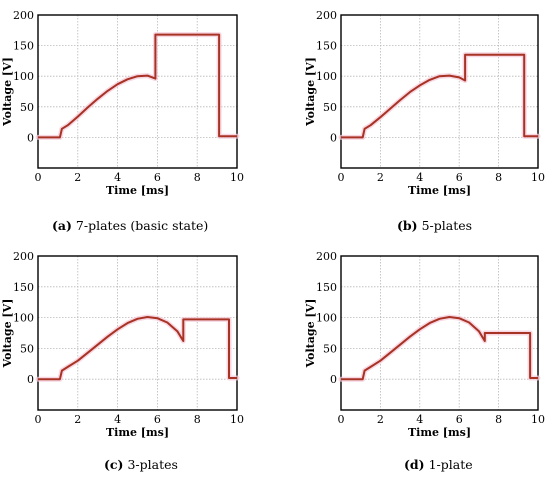 Image resolution: width=550 pixels, height=477 pixels. What do you see at coordinates (114, 464) in the screenshot?
I see `caption-c-label: (c)` at bounding box center [114, 464].